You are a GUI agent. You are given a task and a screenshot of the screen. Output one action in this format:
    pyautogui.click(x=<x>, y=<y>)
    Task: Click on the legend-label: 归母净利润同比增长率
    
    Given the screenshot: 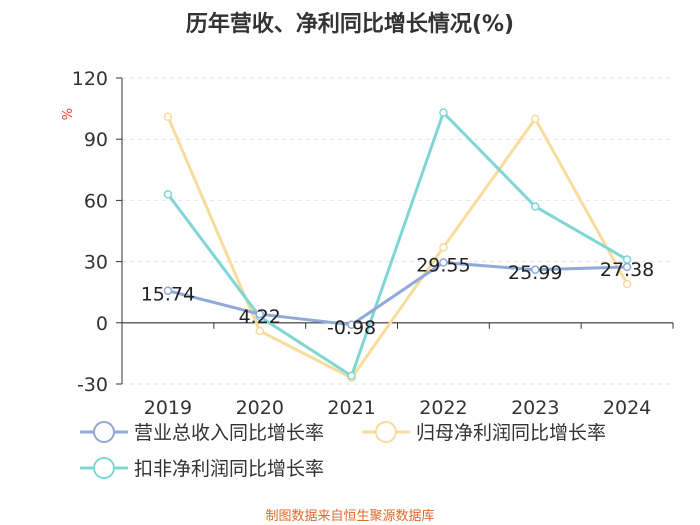 What is the action you would take?
    pyautogui.click(x=511, y=433)
    